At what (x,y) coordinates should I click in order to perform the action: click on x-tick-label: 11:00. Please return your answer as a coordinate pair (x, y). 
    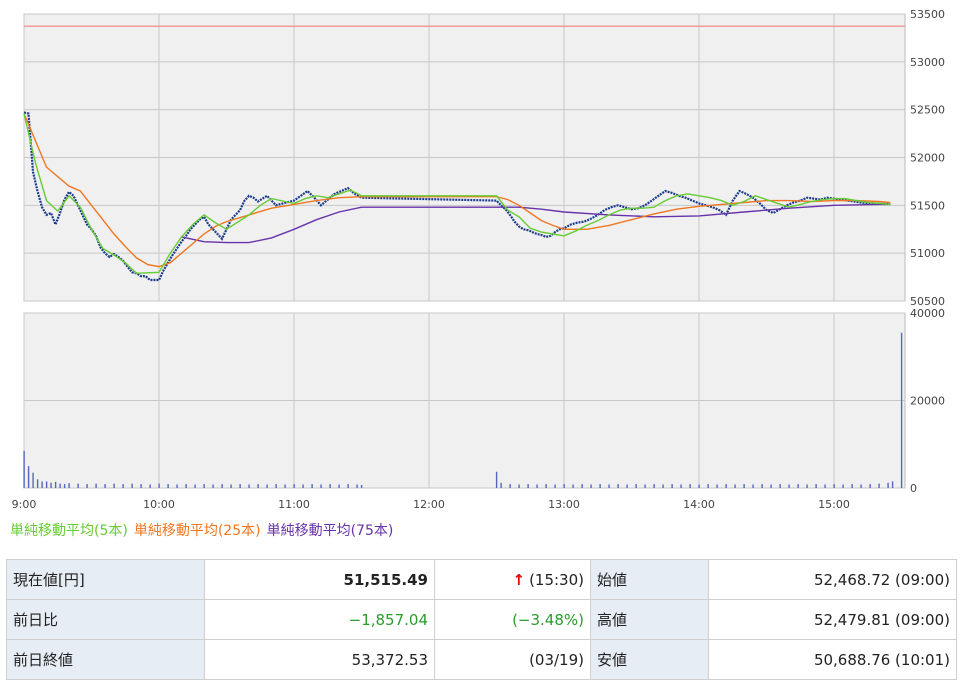
    Looking at the image, I should click on (294, 504).